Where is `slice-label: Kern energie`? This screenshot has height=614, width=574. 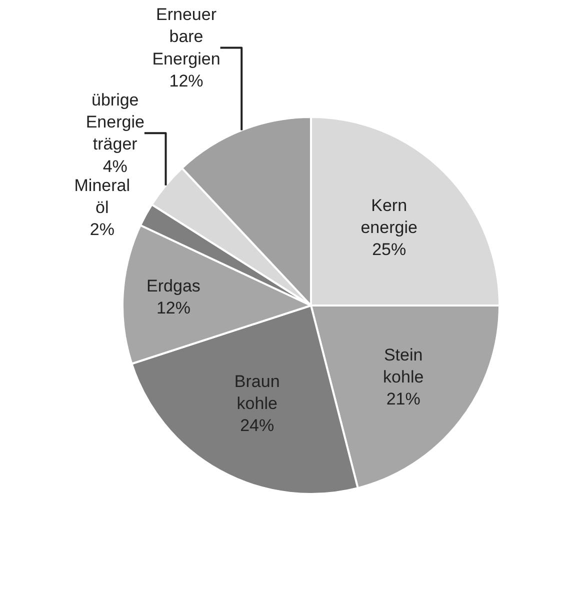
slice-label: Kern energie is located at coordinates (389, 216).